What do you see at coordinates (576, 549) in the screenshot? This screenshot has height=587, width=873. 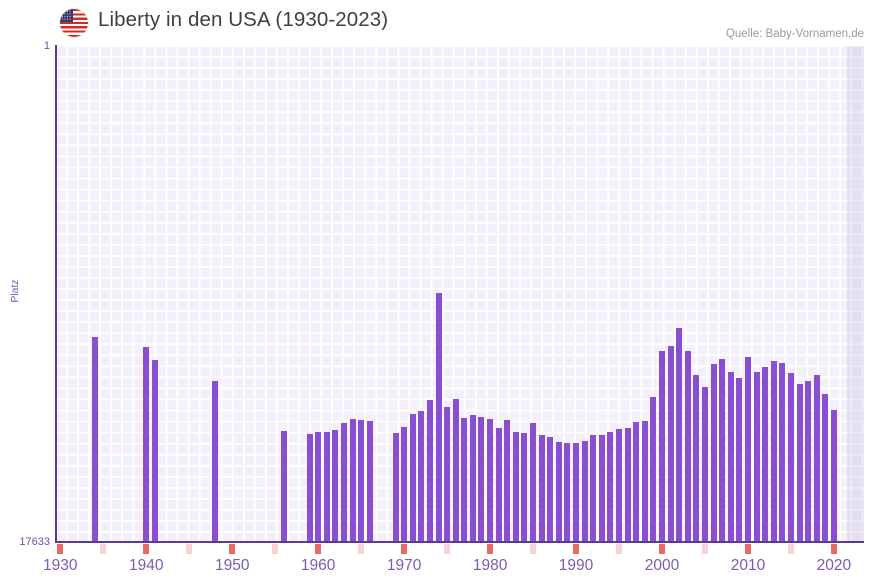 I see `tick-mark-1990` at bounding box center [576, 549].